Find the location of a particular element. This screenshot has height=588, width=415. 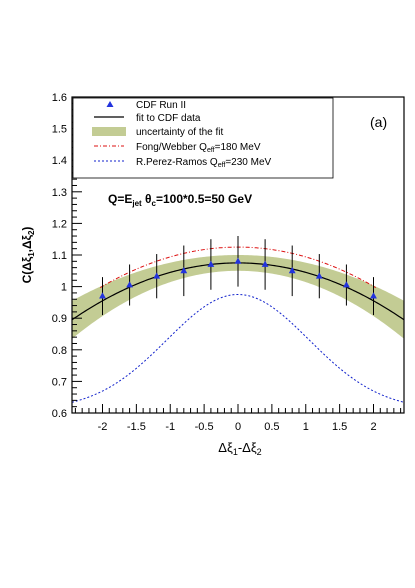

x-tick-label: -2 is located at coordinates (103, 427).